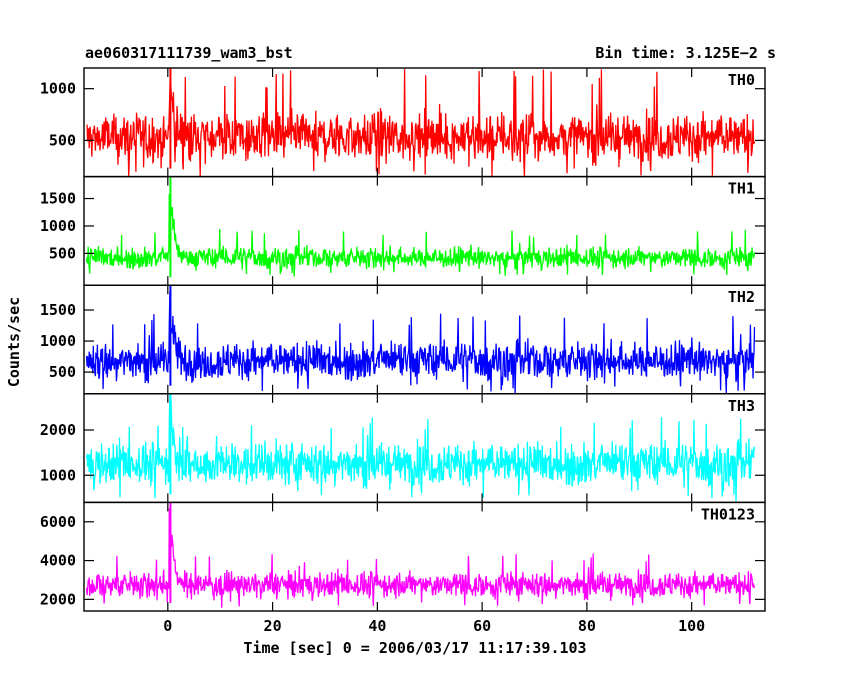 The height and width of the screenshot is (680, 850). I want to click on panel-label-th3: TH3, so click(741, 406).